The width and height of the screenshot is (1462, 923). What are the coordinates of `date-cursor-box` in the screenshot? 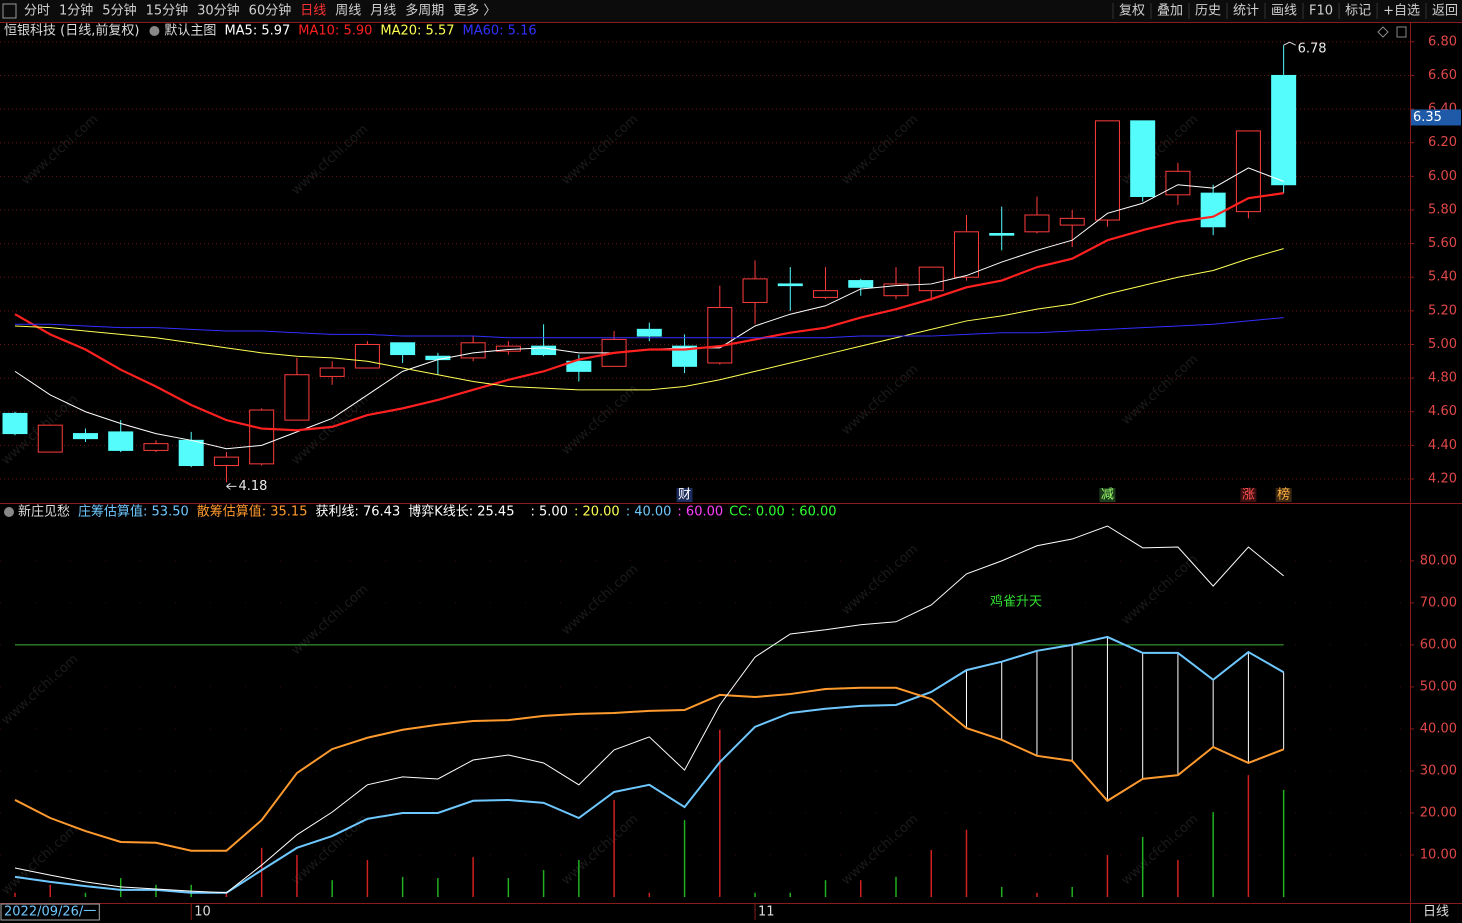 It's located at (50, 912).